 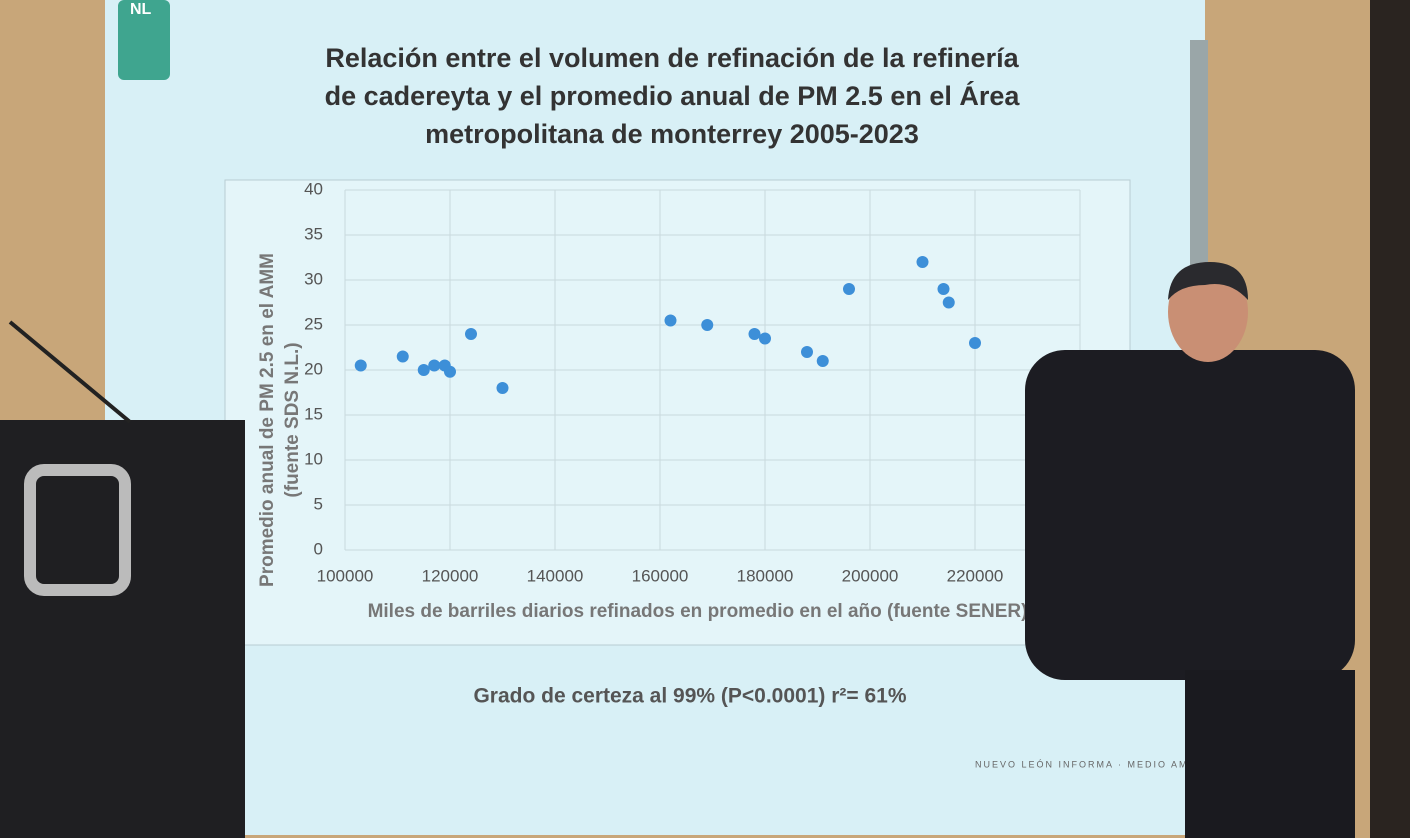 I want to click on logo, so click(x=144, y=40).